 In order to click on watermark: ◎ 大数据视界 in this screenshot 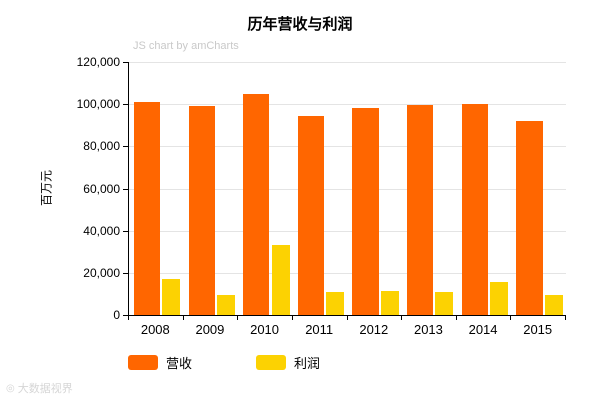, I will do `click(39, 388)`.